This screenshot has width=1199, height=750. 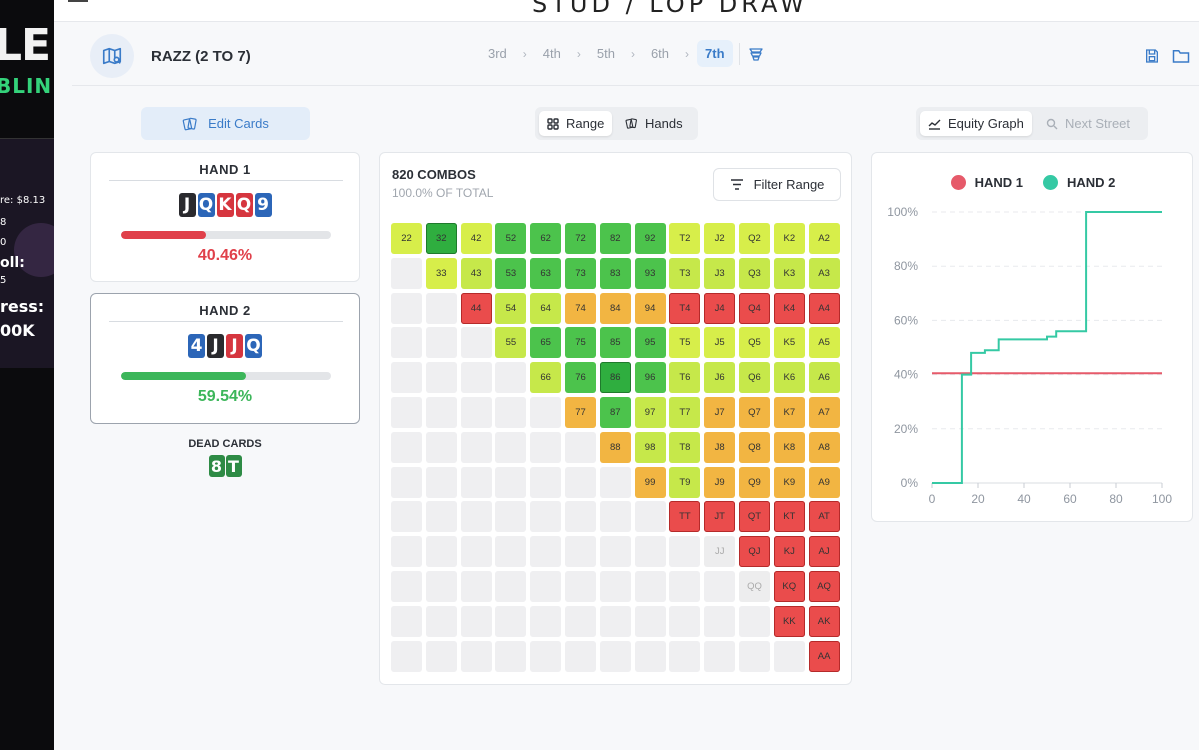 What do you see at coordinates (580, 238) in the screenshot?
I see `range-cell-72: 72` at bounding box center [580, 238].